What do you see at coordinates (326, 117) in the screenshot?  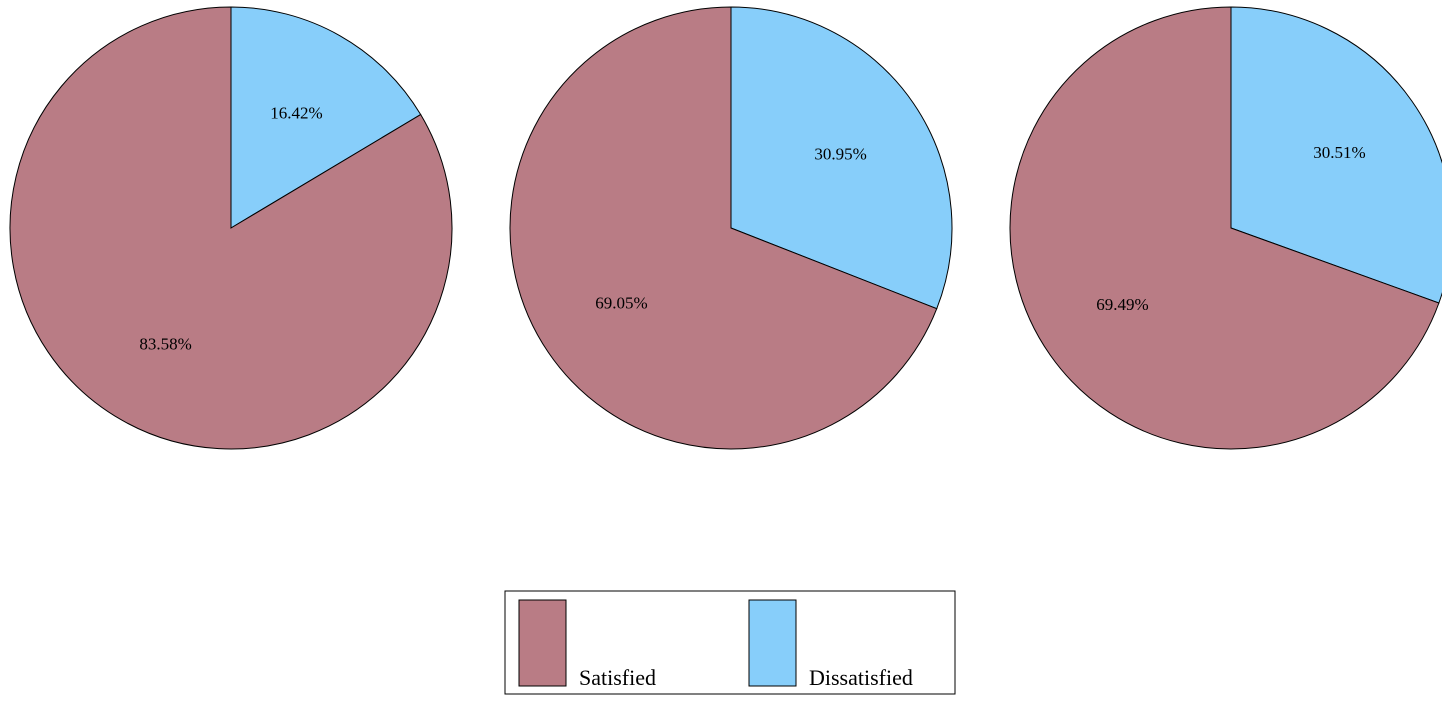 I see `pie-1-slice-dissatisfied` at bounding box center [326, 117].